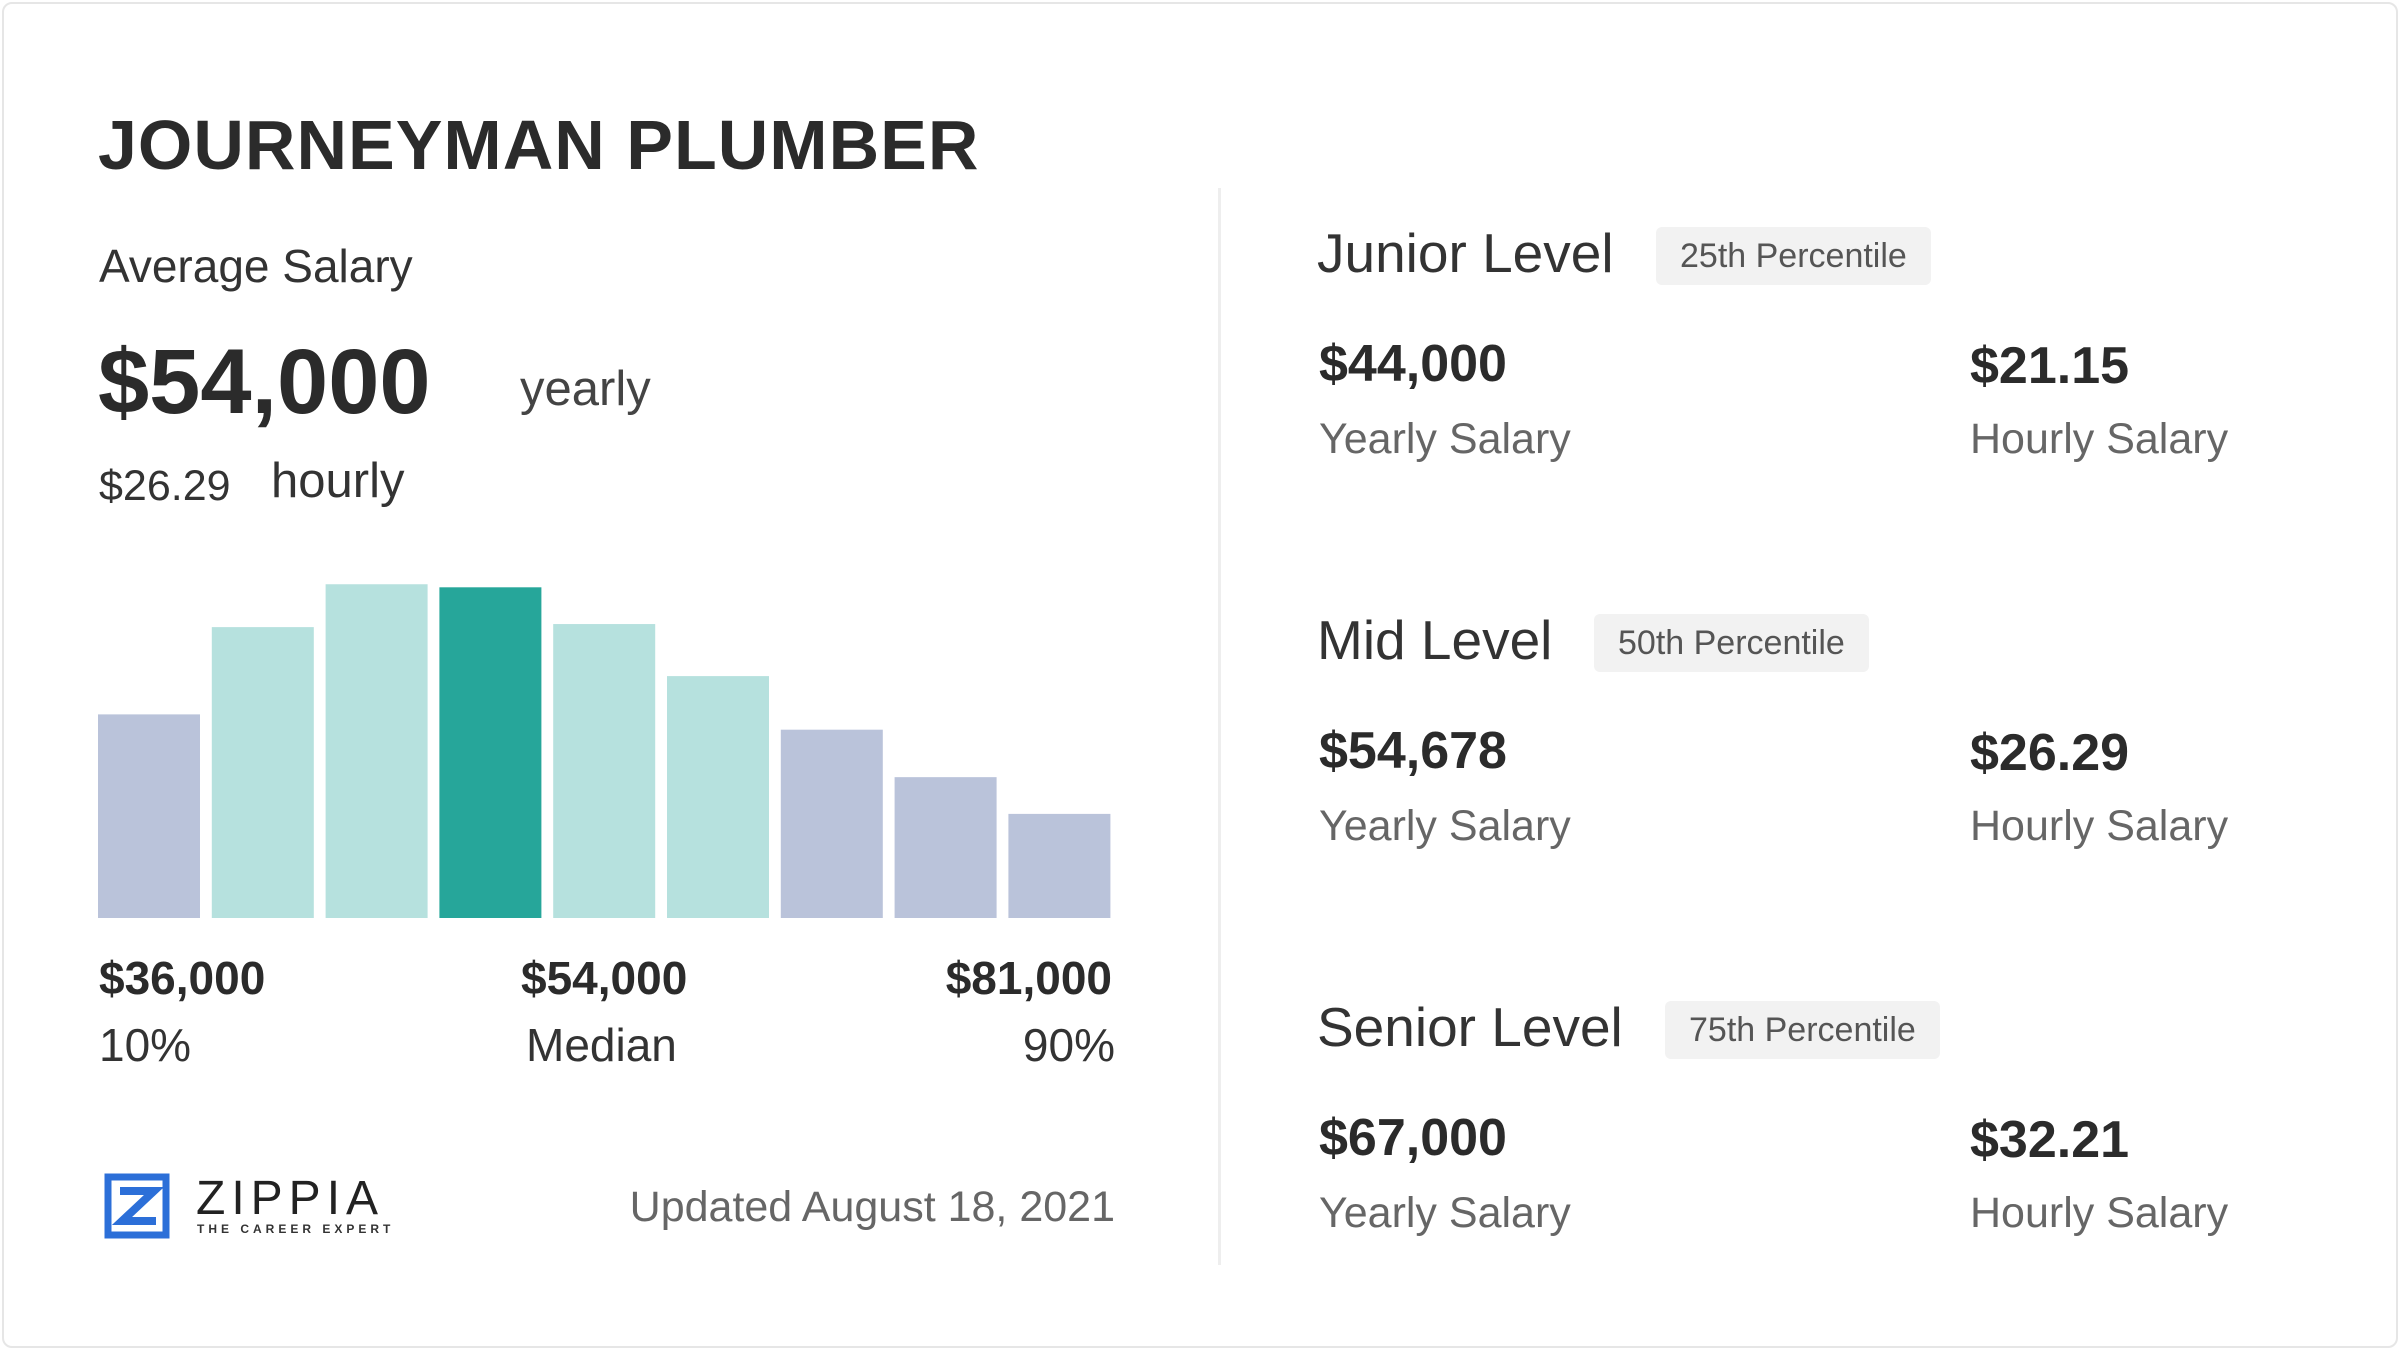  I want to click on percentile-badge: 50th Percentile, so click(1731, 643).